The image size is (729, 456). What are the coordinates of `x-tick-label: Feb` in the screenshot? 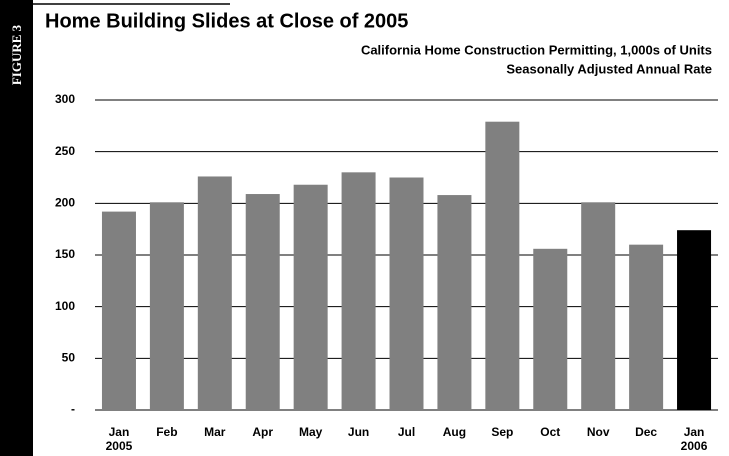 It's located at (167, 432).